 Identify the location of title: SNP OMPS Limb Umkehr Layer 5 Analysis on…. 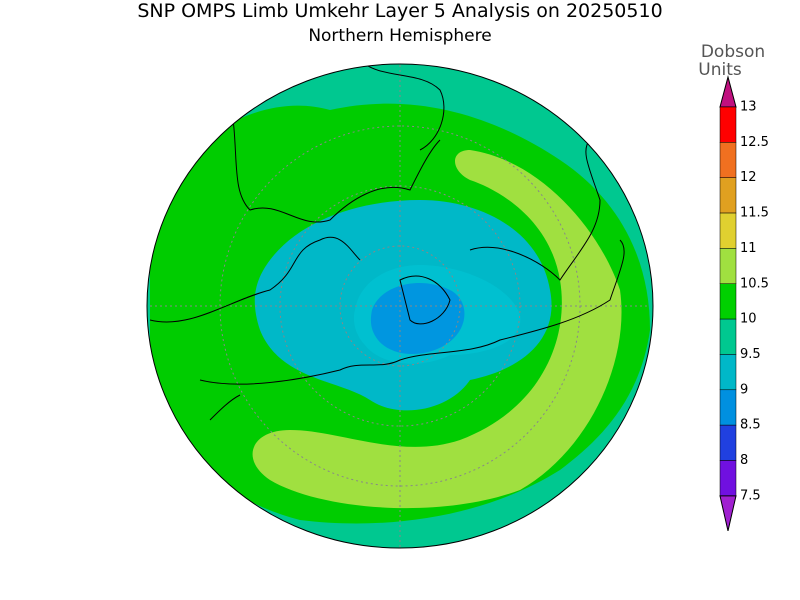
(399, 11).